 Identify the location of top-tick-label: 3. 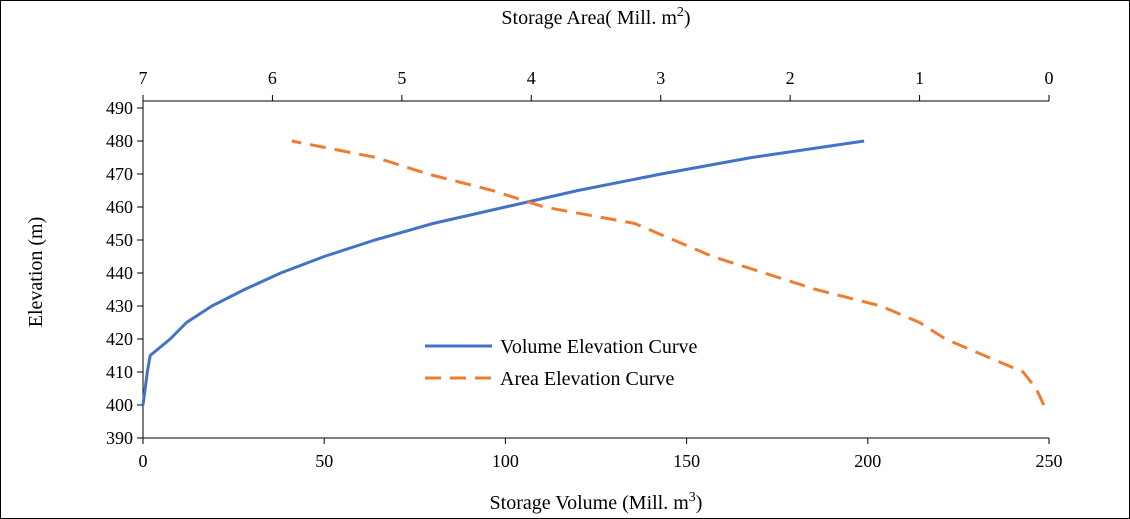
(660, 78).